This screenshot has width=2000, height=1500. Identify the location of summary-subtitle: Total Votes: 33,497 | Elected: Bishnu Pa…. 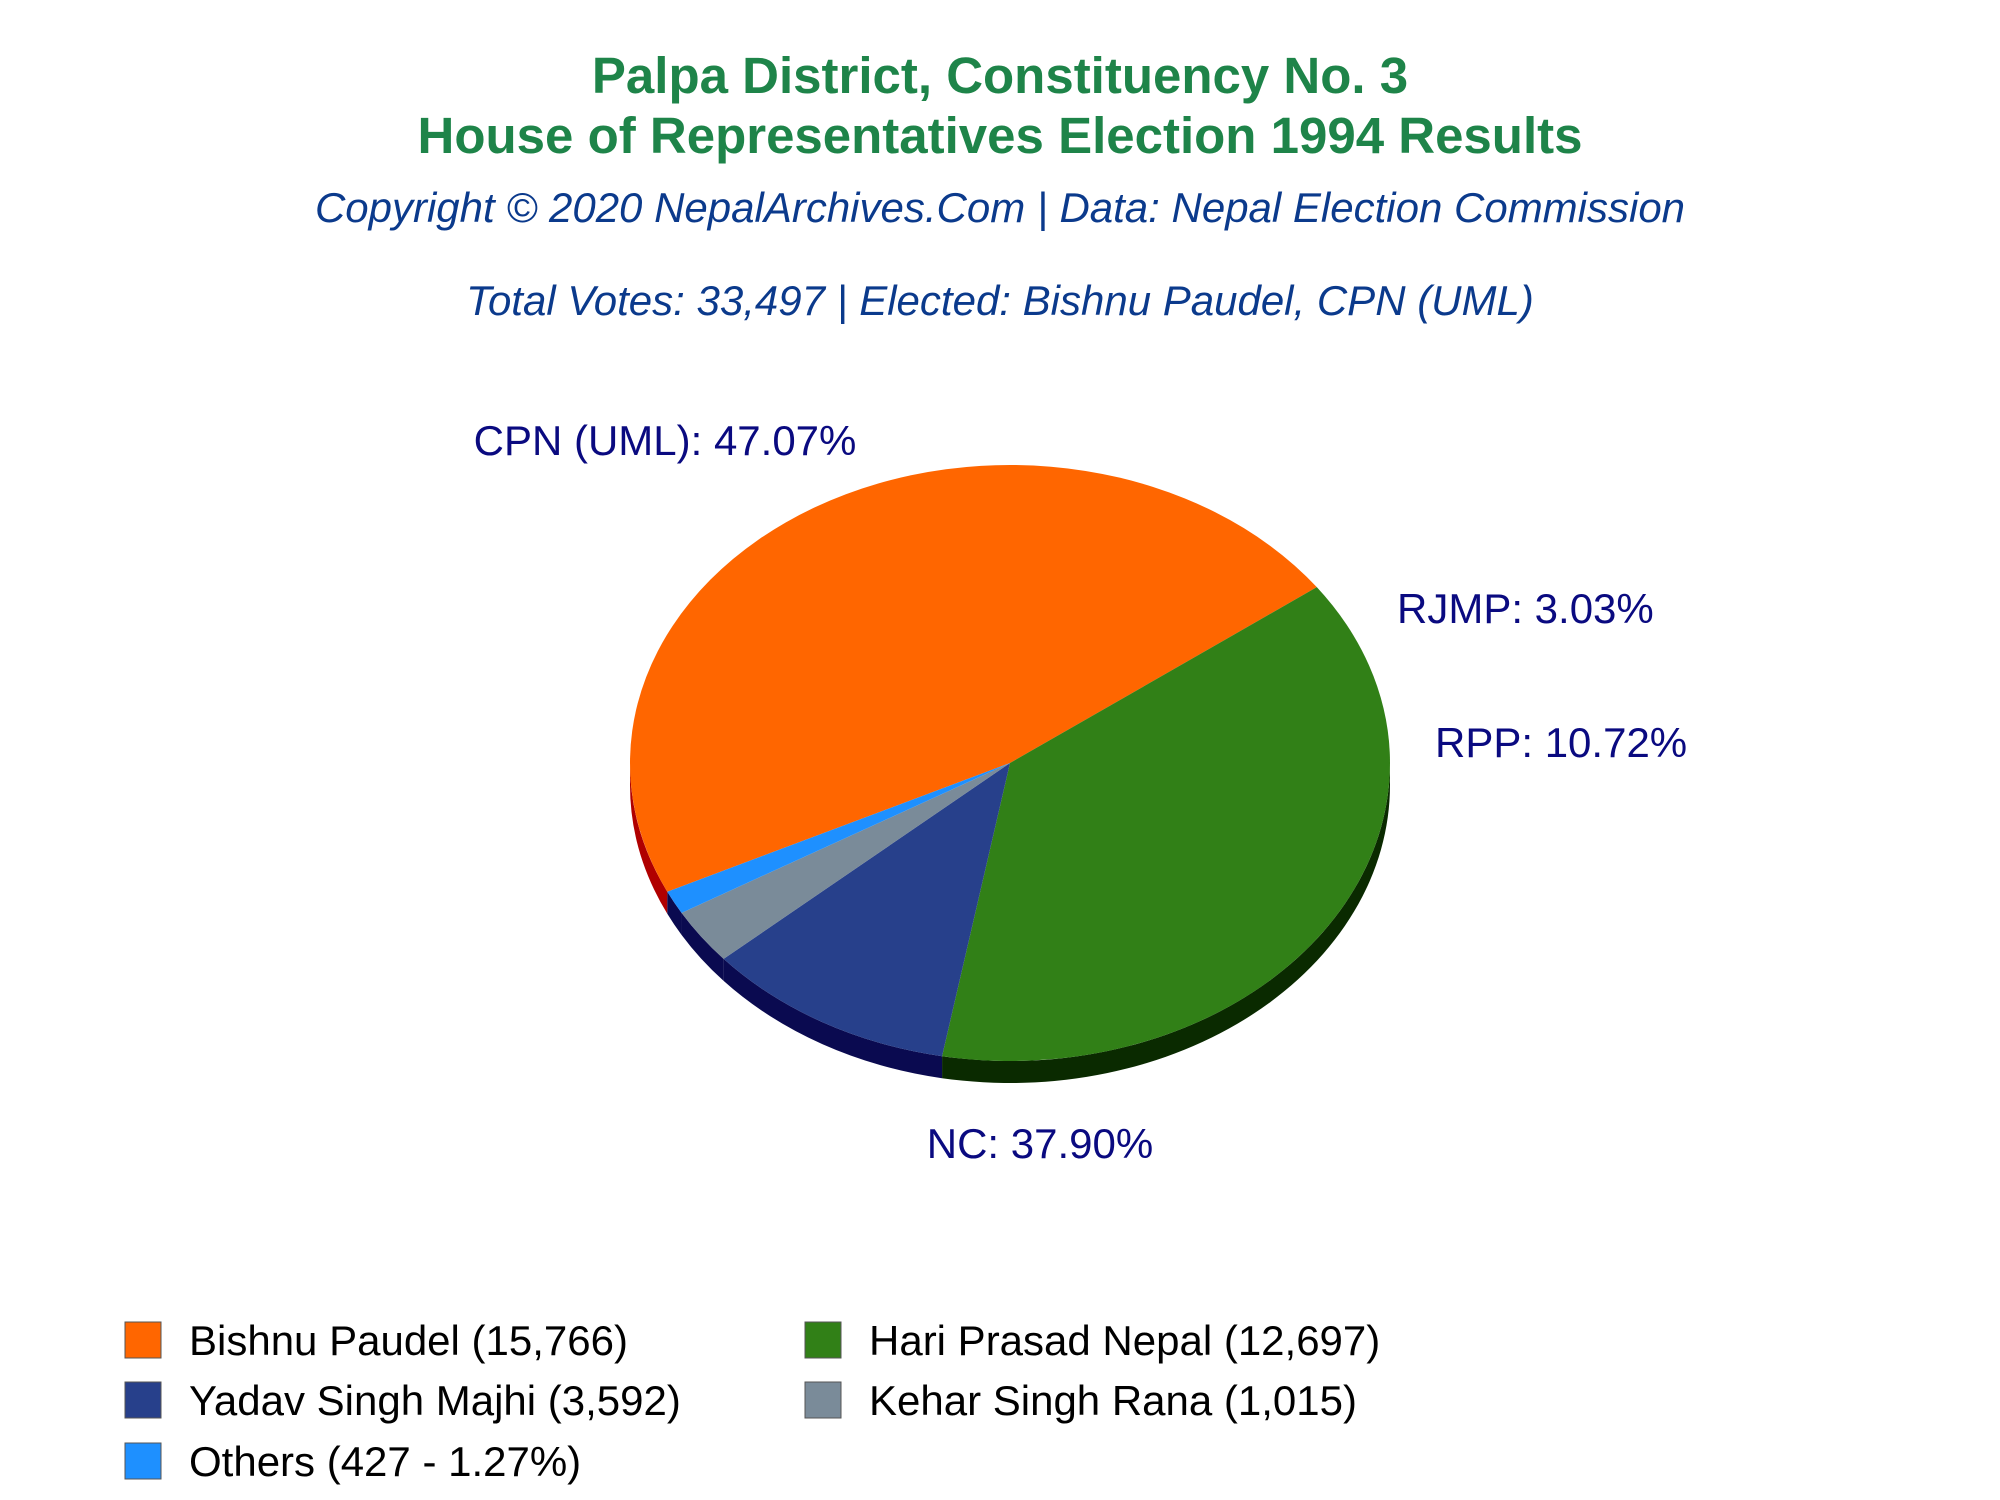
(1000, 301).